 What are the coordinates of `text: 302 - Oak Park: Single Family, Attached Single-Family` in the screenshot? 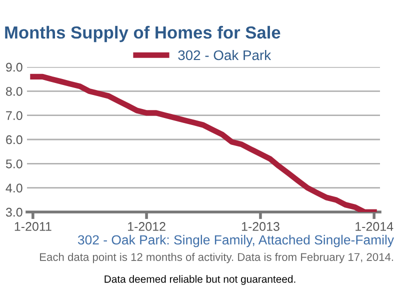 It's located at (236, 241).